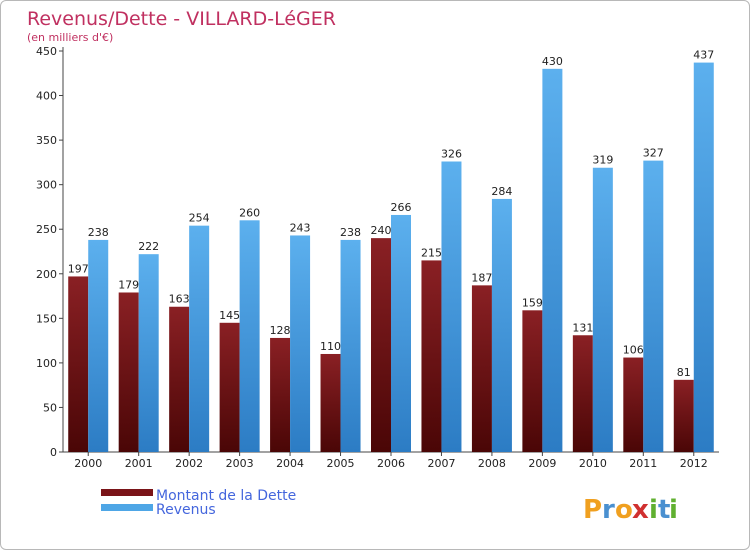 Image resolution: width=750 pixels, height=550 pixels. Describe the element at coordinates (189, 463) in the screenshot. I see `x-tick-label: 2002` at that location.